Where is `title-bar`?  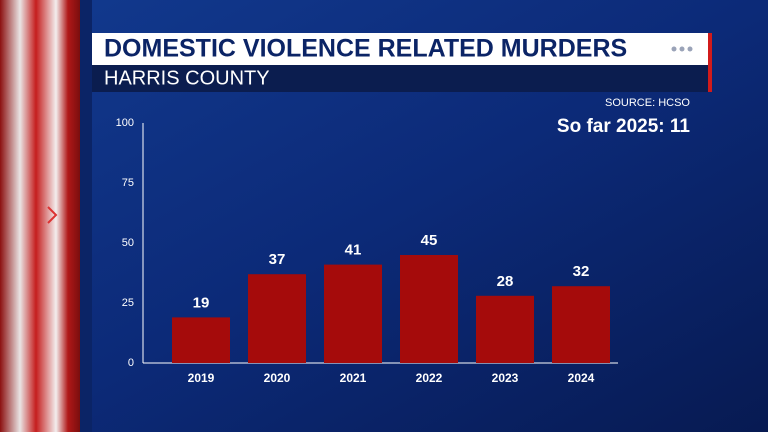
title-bar is located at coordinates (400, 49).